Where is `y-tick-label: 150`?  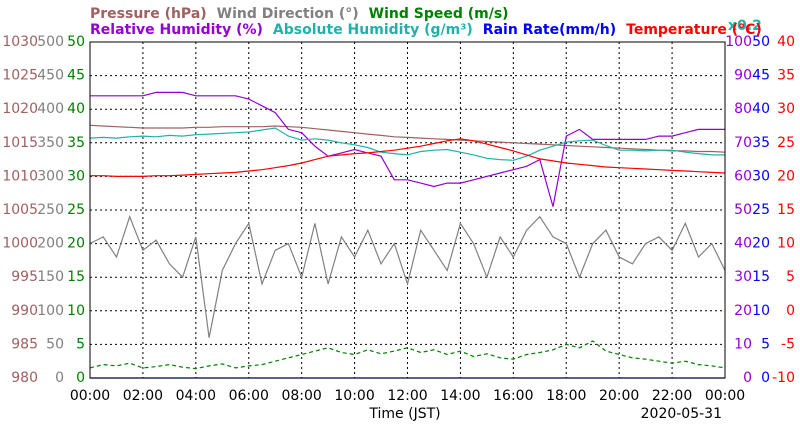
y-tick-label: 150 is located at coordinates (50, 277).